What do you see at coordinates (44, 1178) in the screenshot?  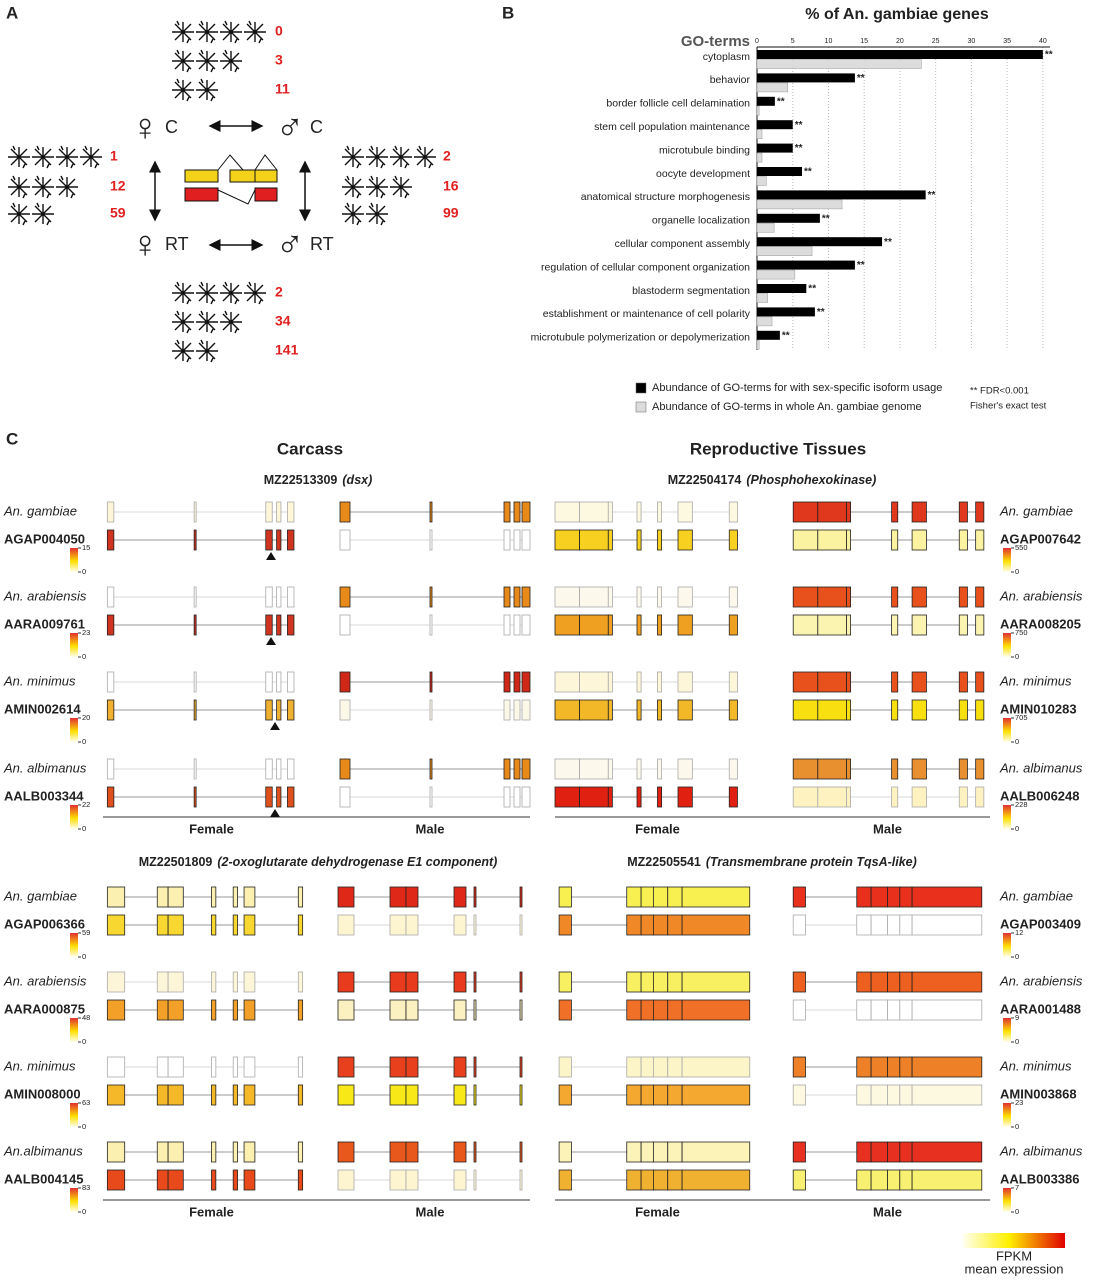 I see `gene-label: AALB004145` at bounding box center [44, 1178].